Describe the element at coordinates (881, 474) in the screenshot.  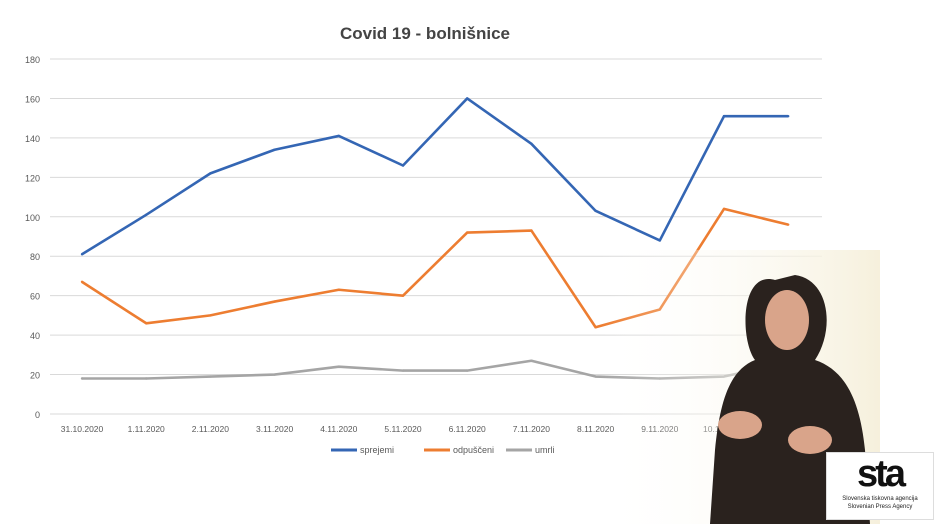
I see `logo-mark: sta` at that location.